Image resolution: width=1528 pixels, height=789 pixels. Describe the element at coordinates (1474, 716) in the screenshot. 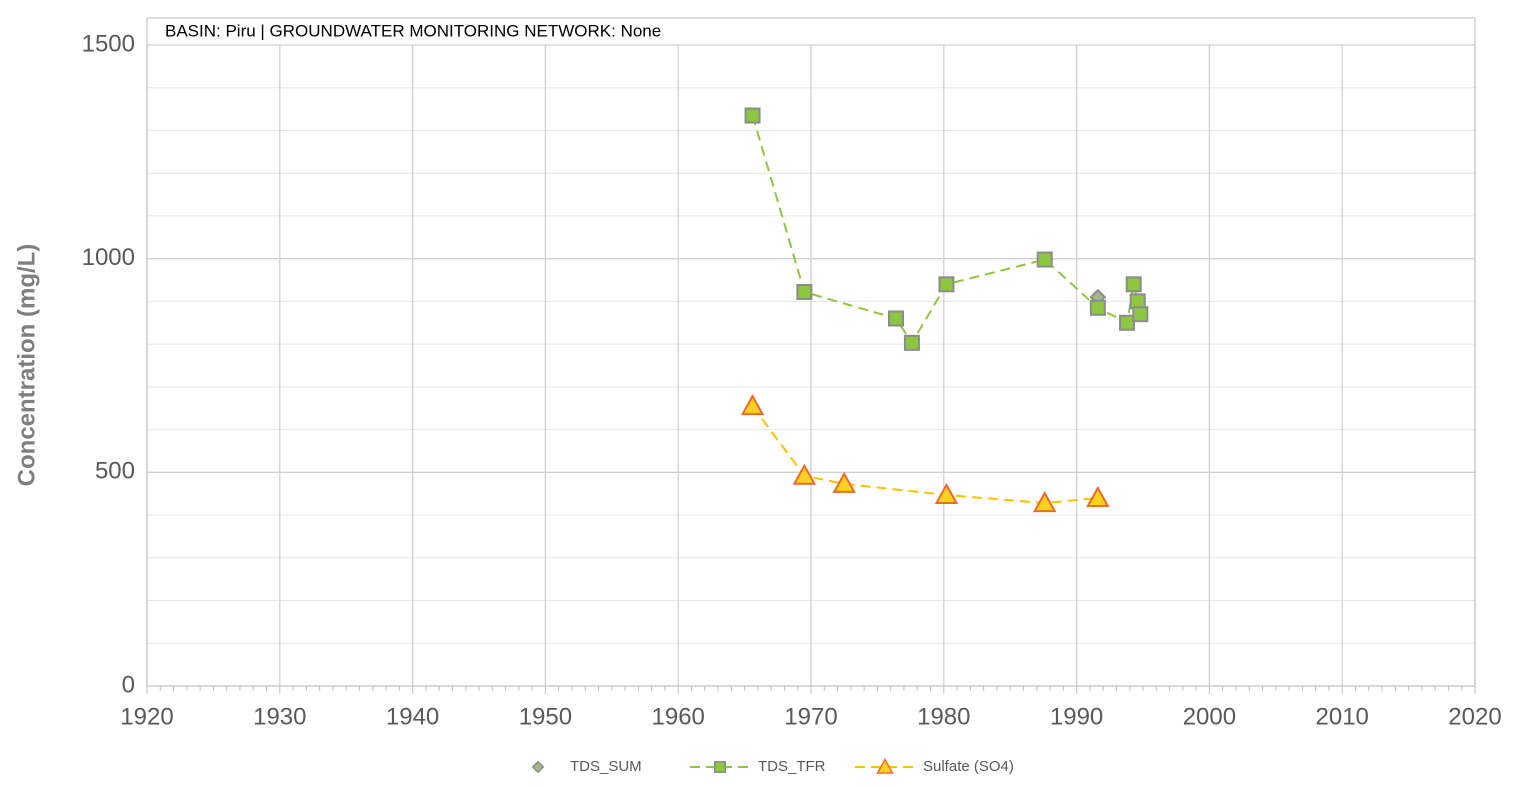

I see `x-tick-label: 2020` at that location.